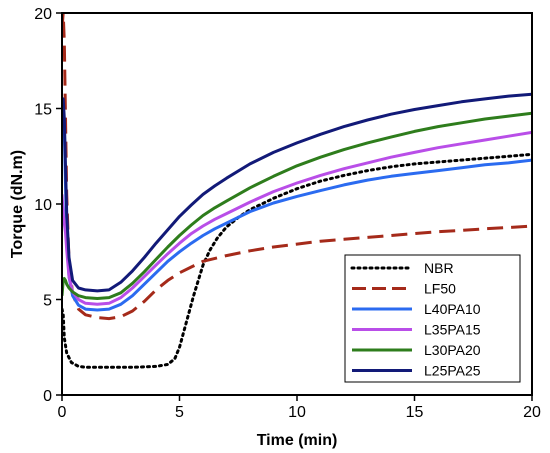 The image size is (550, 453). I want to click on x-tick-label: 5, so click(179, 412).